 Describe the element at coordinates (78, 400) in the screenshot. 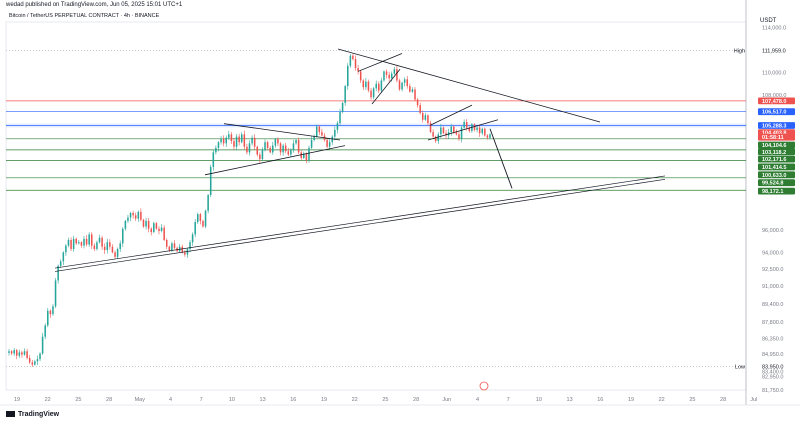

I see `x-tick-label: 25` at that location.